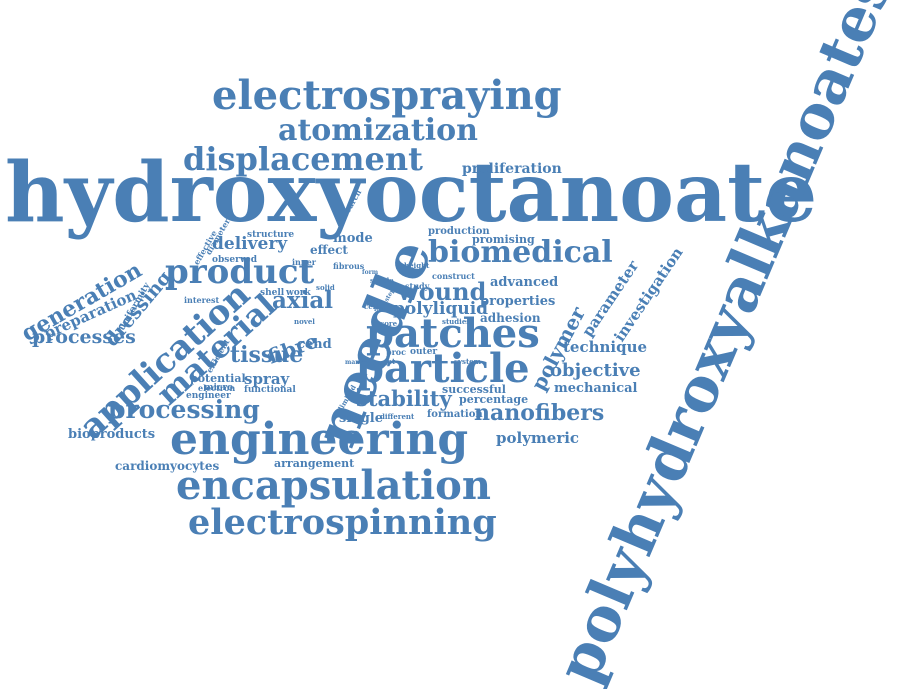 This screenshot has height=689, width=900. I want to click on word-work: work, so click(298, 293).